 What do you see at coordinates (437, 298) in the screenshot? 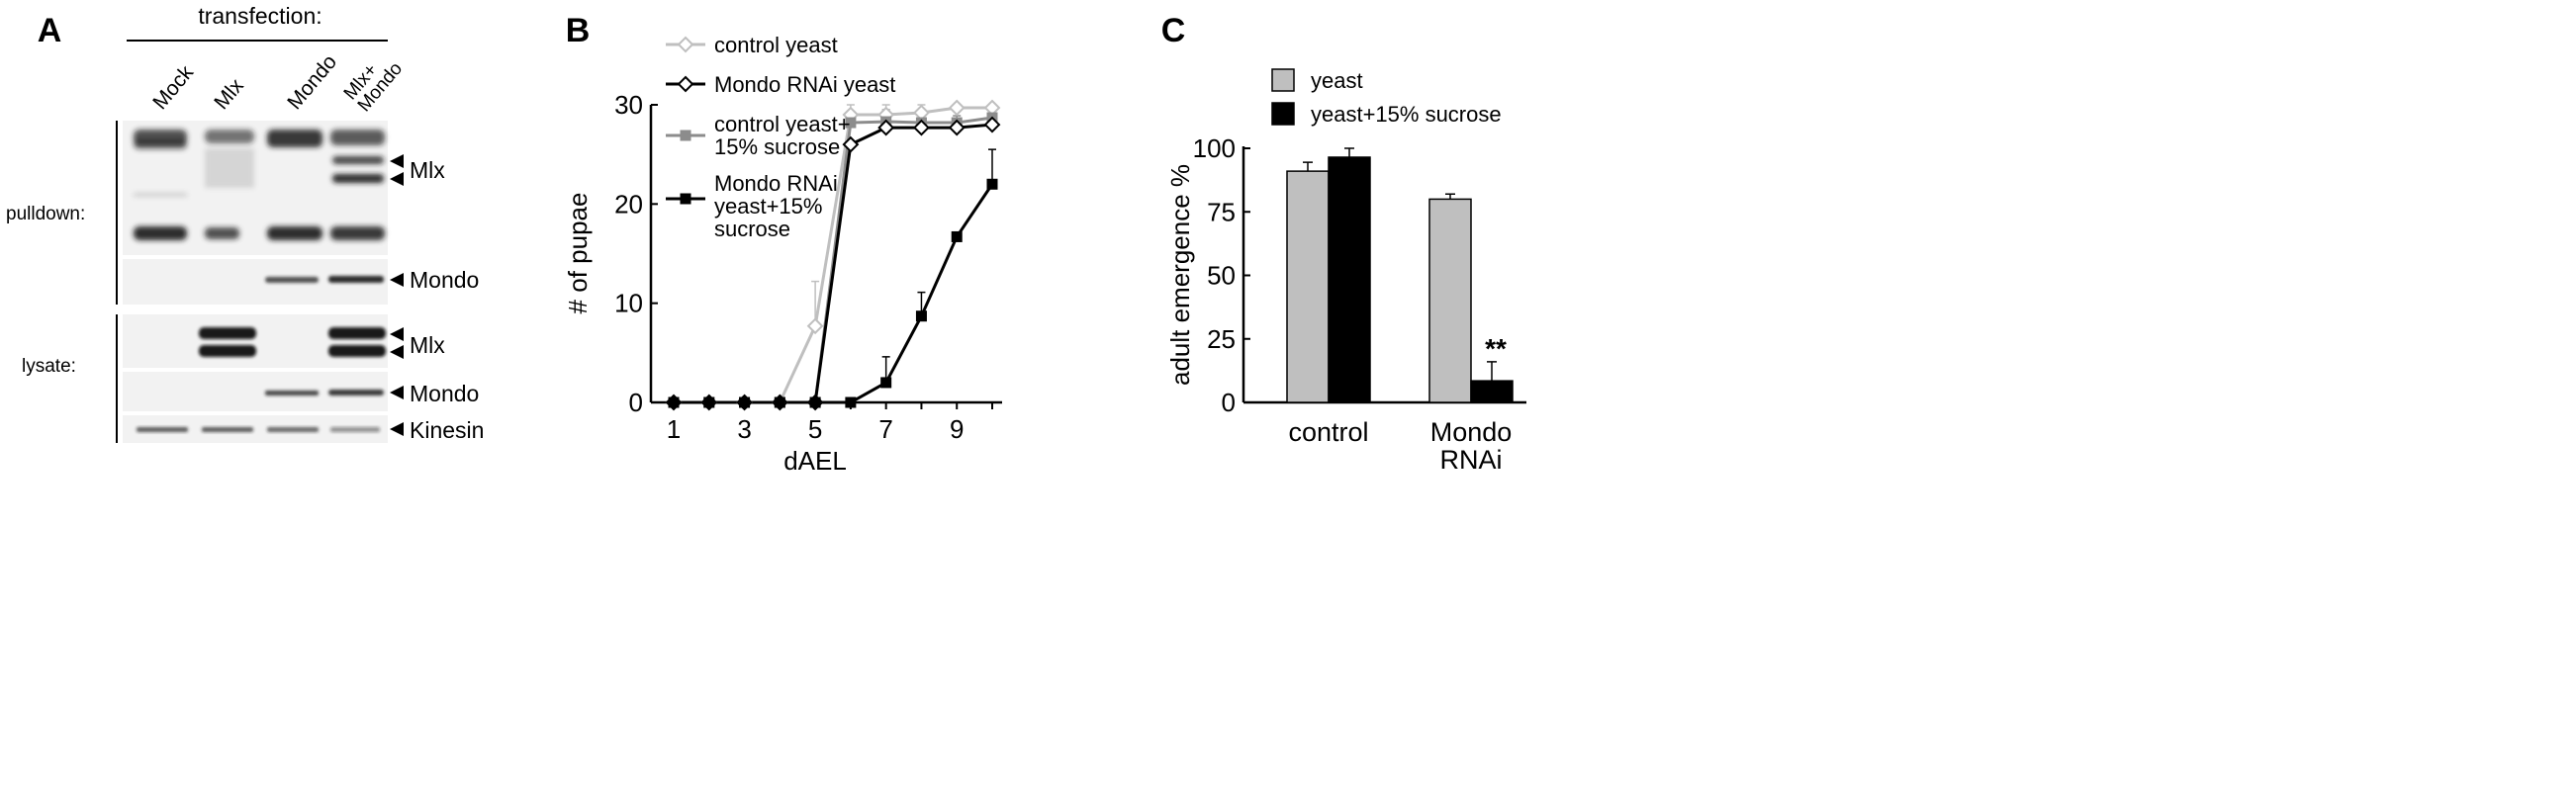
I see `band-markers: Mlx Mondo Mlx Mondo Kinesin` at bounding box center [437, 298].